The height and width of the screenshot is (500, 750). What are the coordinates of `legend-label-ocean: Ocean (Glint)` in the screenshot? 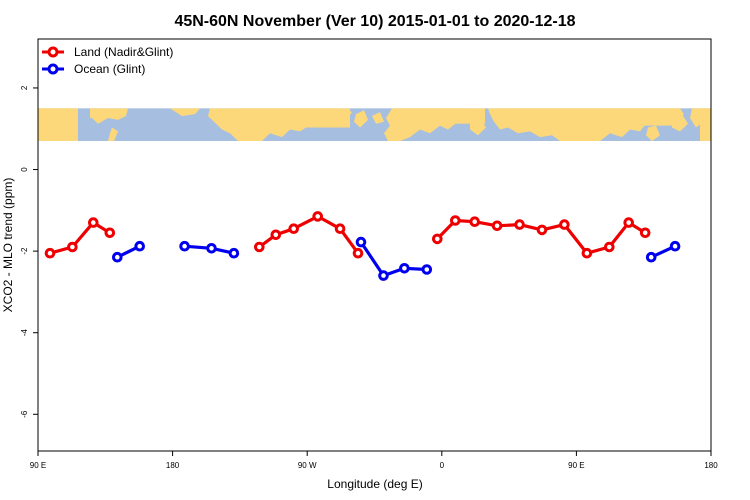 It's located at (109, 69).